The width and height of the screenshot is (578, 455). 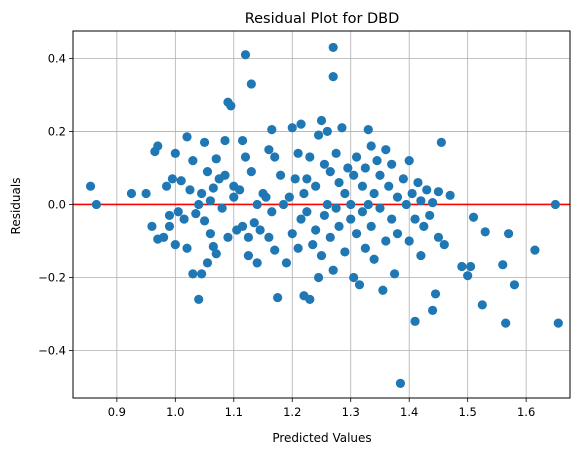 What do you see at coordinates (292, 412) in the screenshot?
I see `x-tick-label: 1.2` at bounding box center [292, 412].